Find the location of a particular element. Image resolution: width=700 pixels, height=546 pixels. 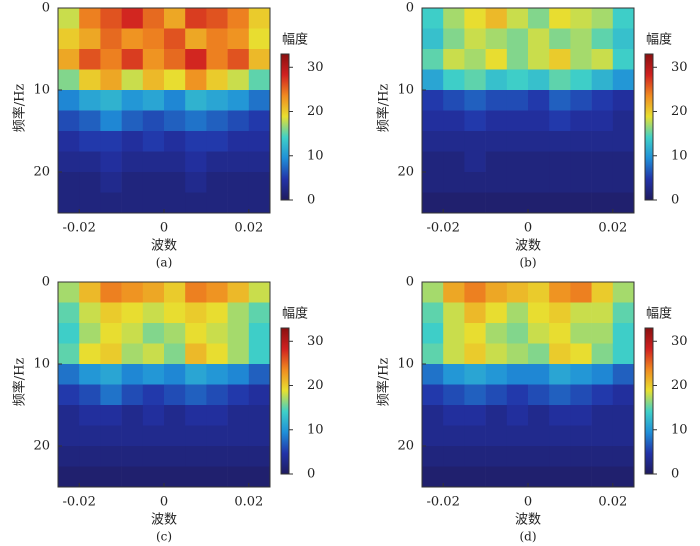

x-tick-label: 0 is located at coordinates (528, 228).